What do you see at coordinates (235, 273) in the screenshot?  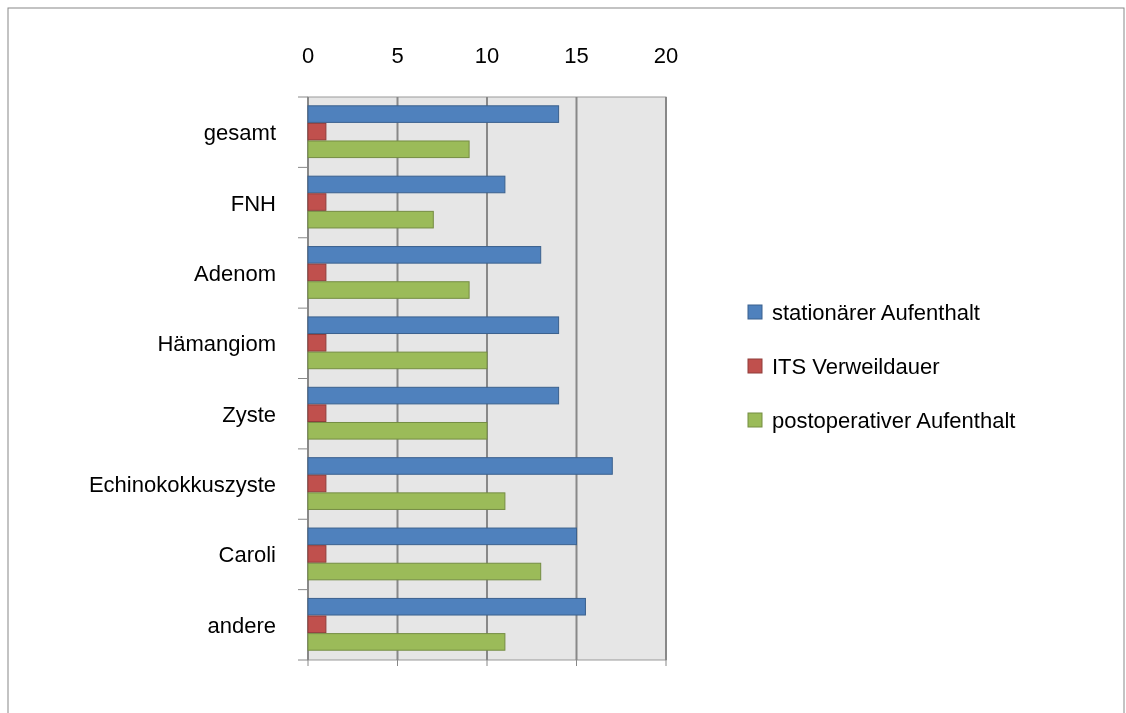 I see `y-tick-label: Adenom` at bounding box center [235, 273].